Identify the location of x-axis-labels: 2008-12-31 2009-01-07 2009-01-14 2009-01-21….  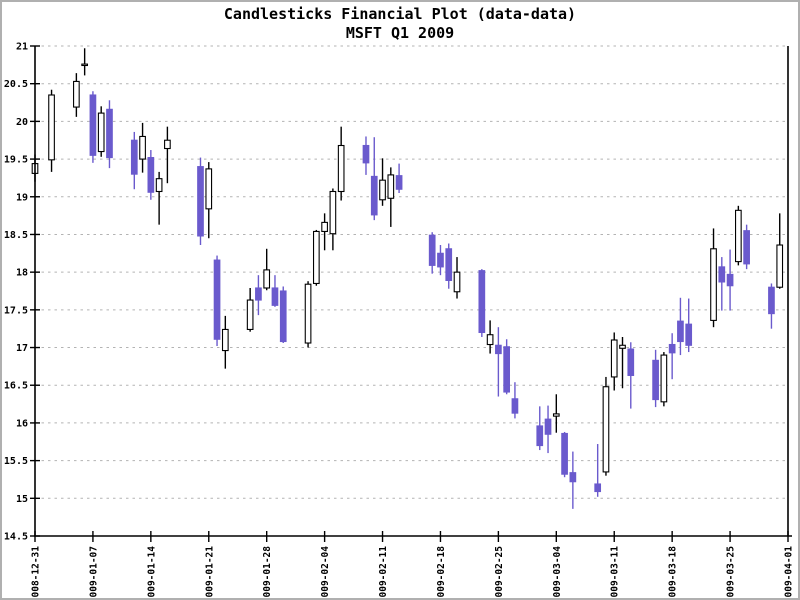
(413, 565).